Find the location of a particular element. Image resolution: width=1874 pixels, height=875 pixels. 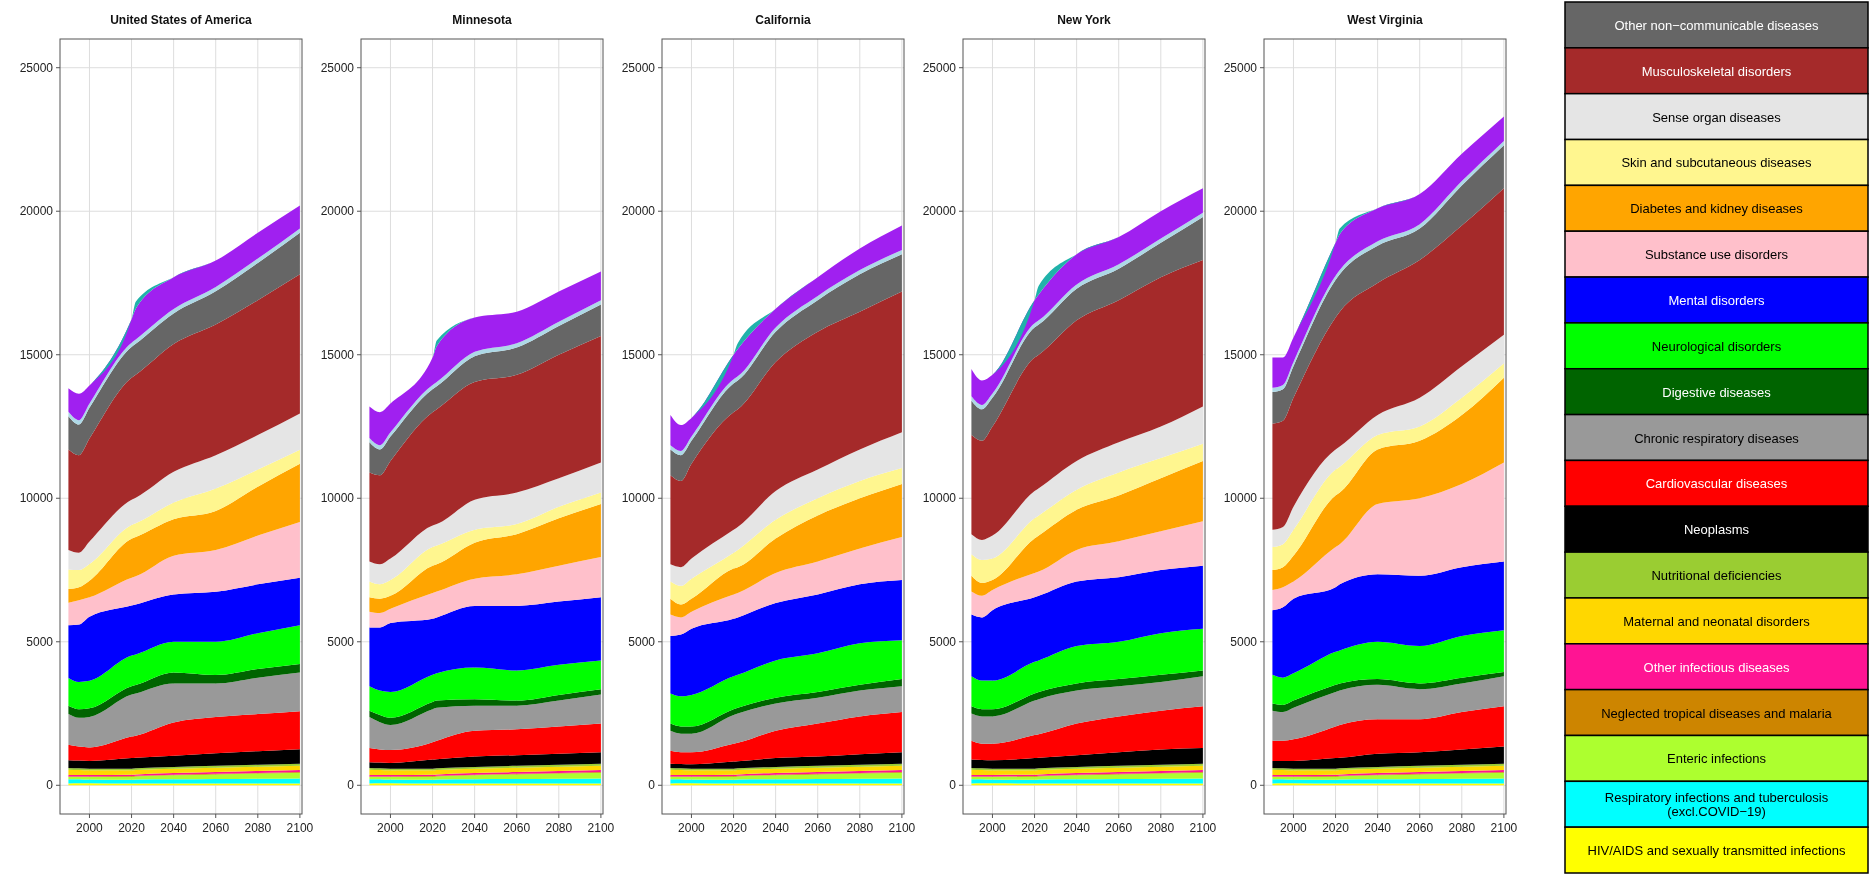

text: Neglected tropical diseases and malaria is located at coordinates (1717, 713).